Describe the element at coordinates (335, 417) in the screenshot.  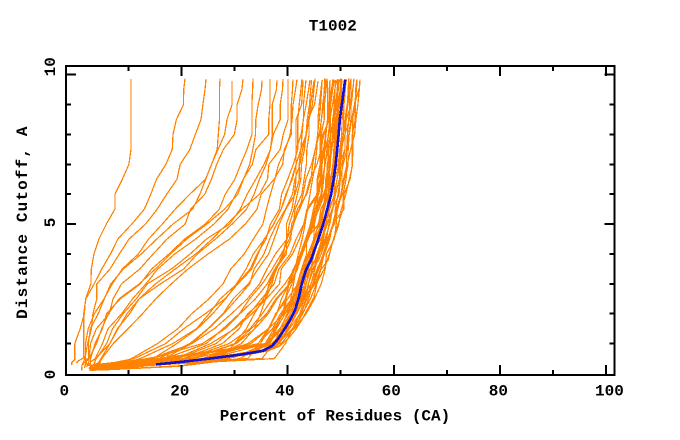
I see `svg-text: Percent of Residues (CA)` at that location.